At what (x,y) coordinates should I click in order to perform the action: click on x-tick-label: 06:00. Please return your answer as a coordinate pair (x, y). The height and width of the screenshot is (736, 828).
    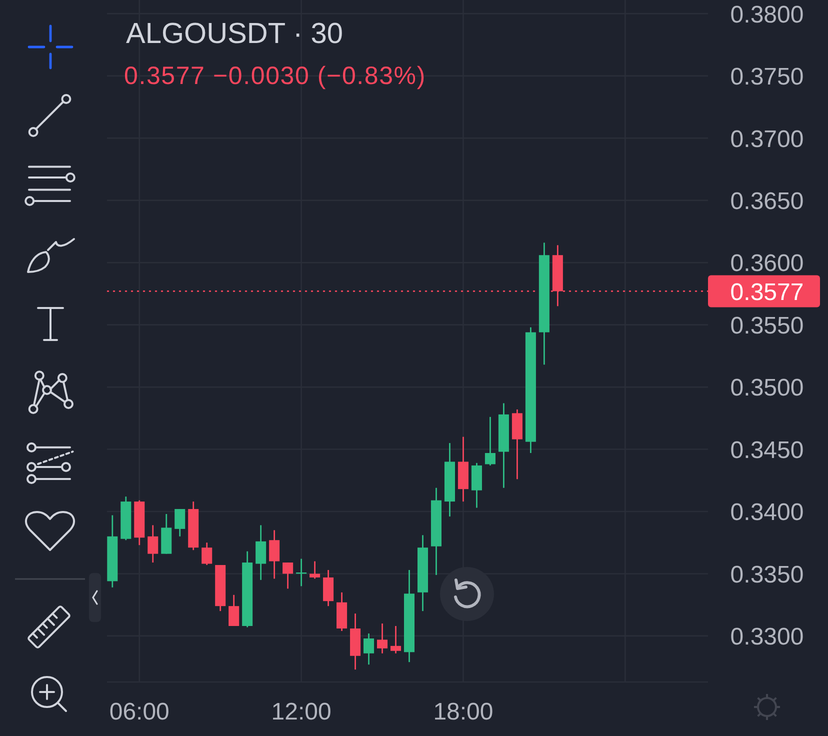
    Looking at the image, I should click on (139, 712).